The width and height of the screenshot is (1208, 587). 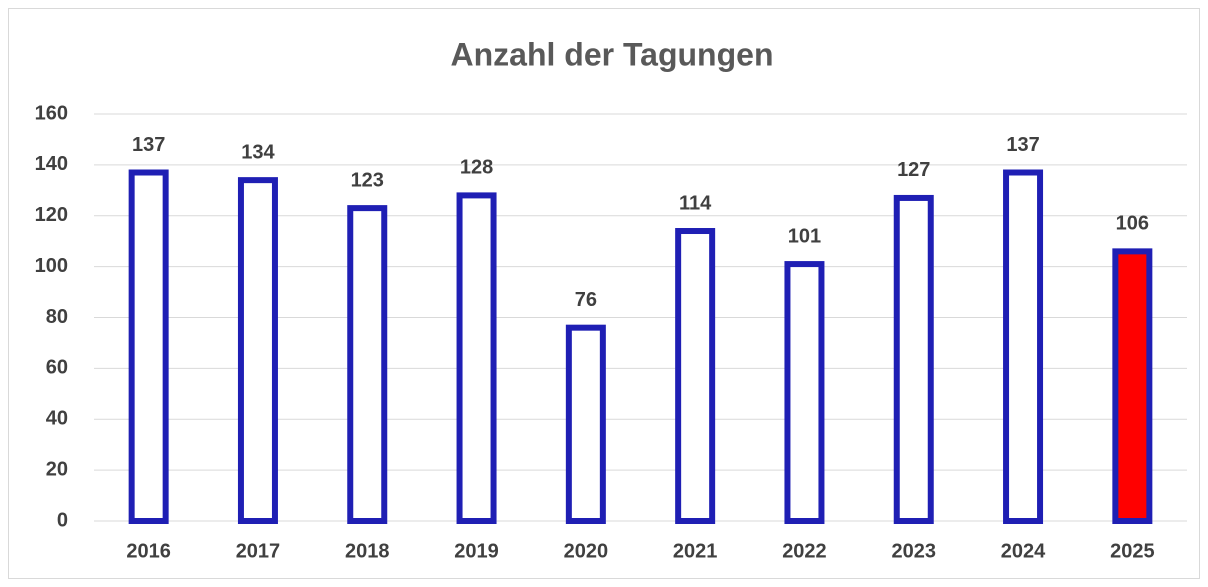 What do you see at coordinates (804, 551) in the screenshot?
I see `x-tick-label: 2022` at bounding box center [804, 551].